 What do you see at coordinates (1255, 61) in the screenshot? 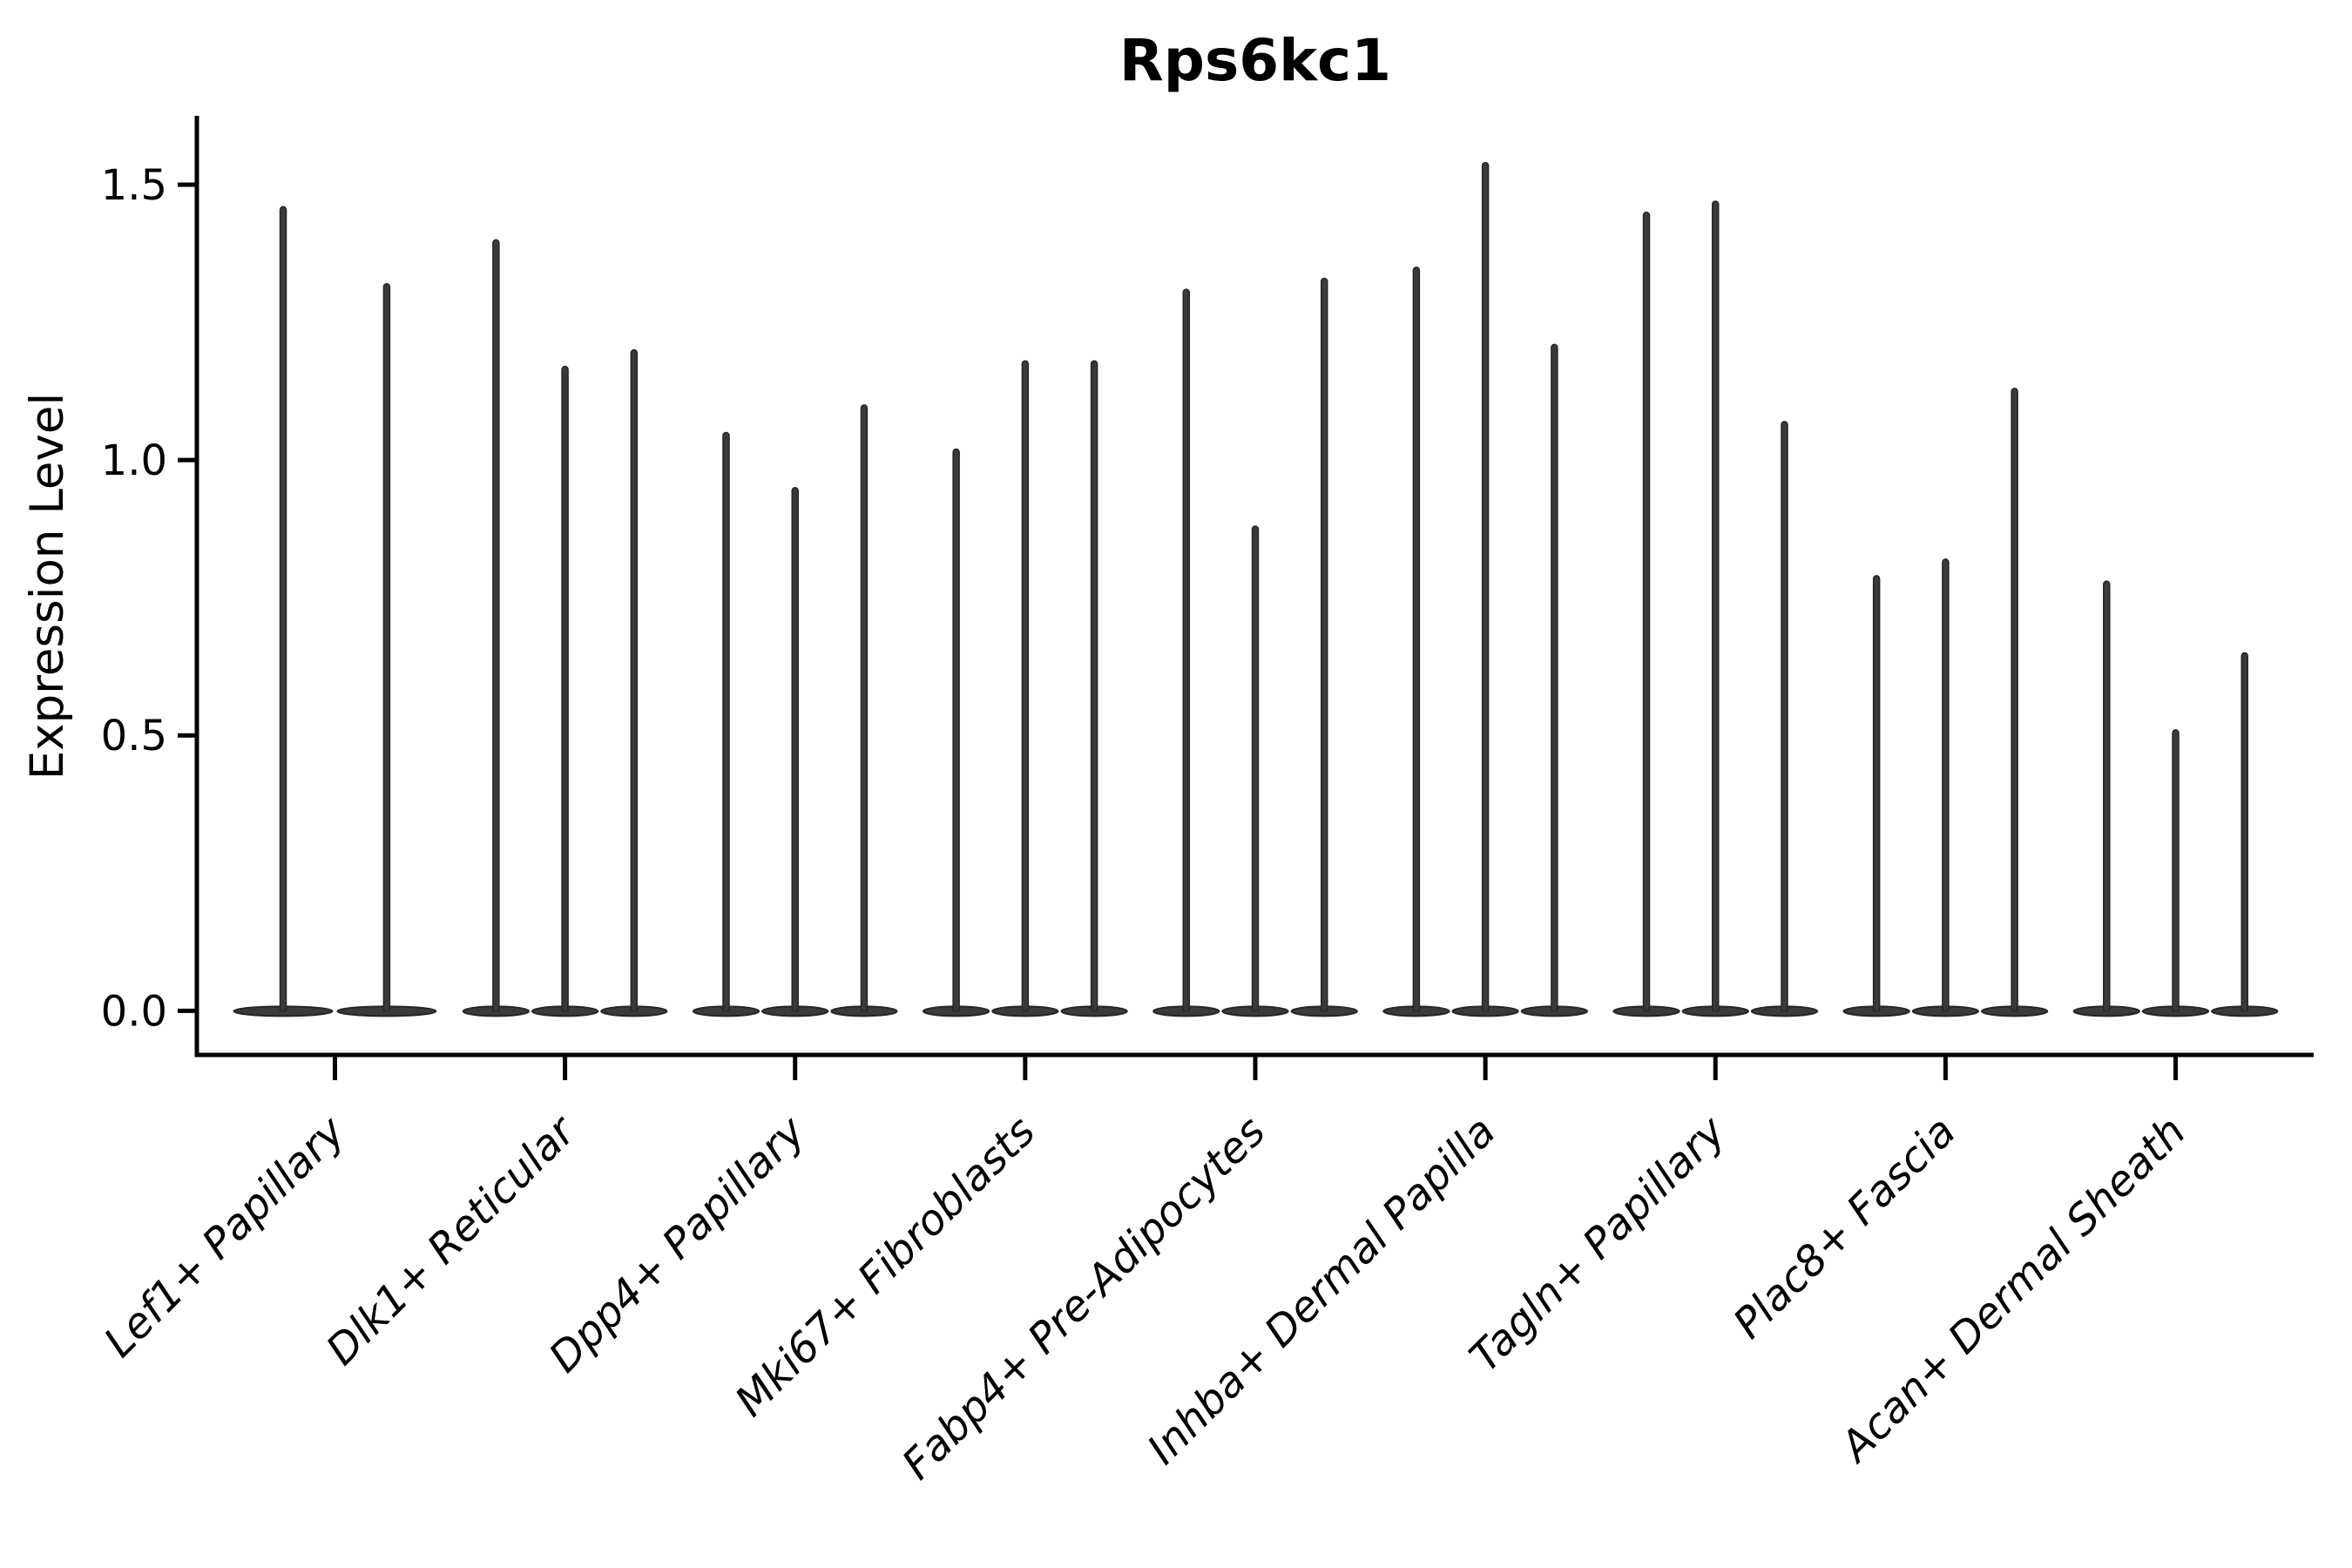
I see `plot-title: Rps6kc1` at bounding box center [1255, 61].